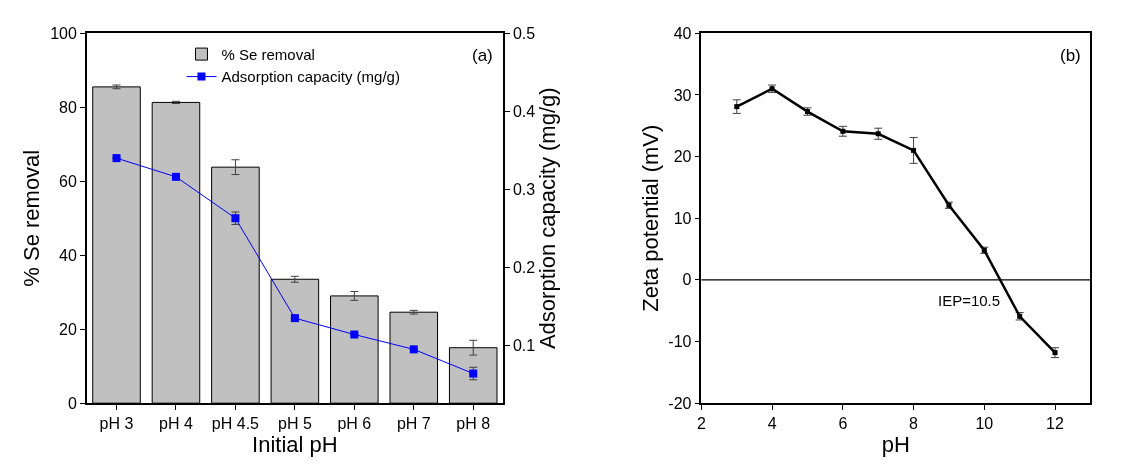  Describe the element at coordinates (310, 77) in the screenshot. I see `legend-label: Adsorption capacity (mg/g)` at that location.